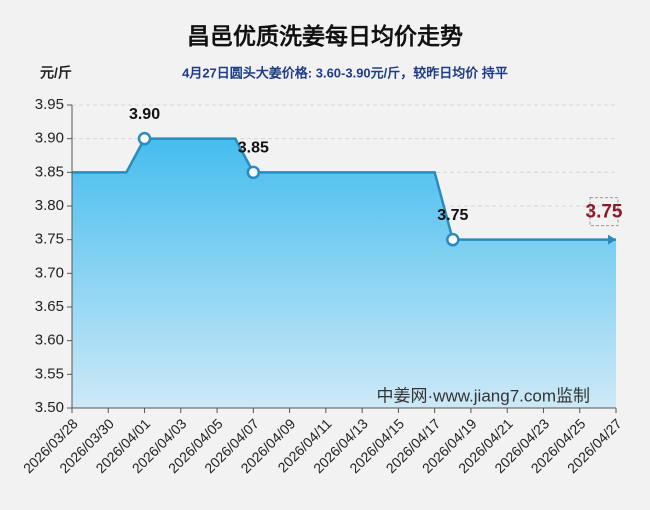  What do you see at coordinates (612, 239) in the screenshot?
I see `end-arrow` at bounding box center [612, 239].